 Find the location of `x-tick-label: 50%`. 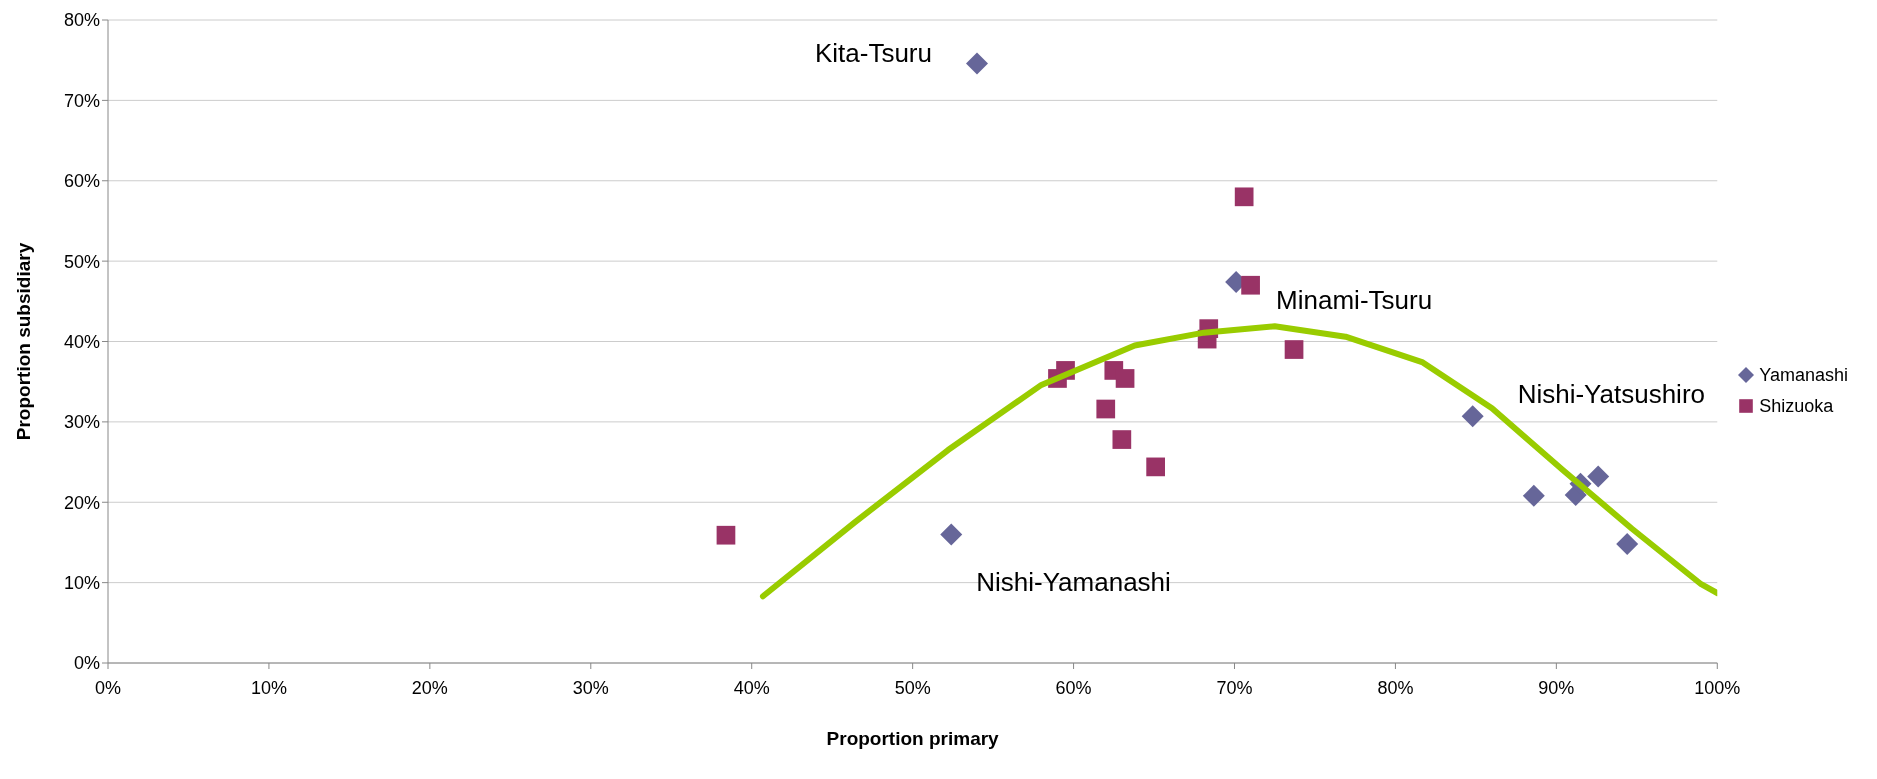

x-tick-label: 50% is located at coordinates (912, 687).